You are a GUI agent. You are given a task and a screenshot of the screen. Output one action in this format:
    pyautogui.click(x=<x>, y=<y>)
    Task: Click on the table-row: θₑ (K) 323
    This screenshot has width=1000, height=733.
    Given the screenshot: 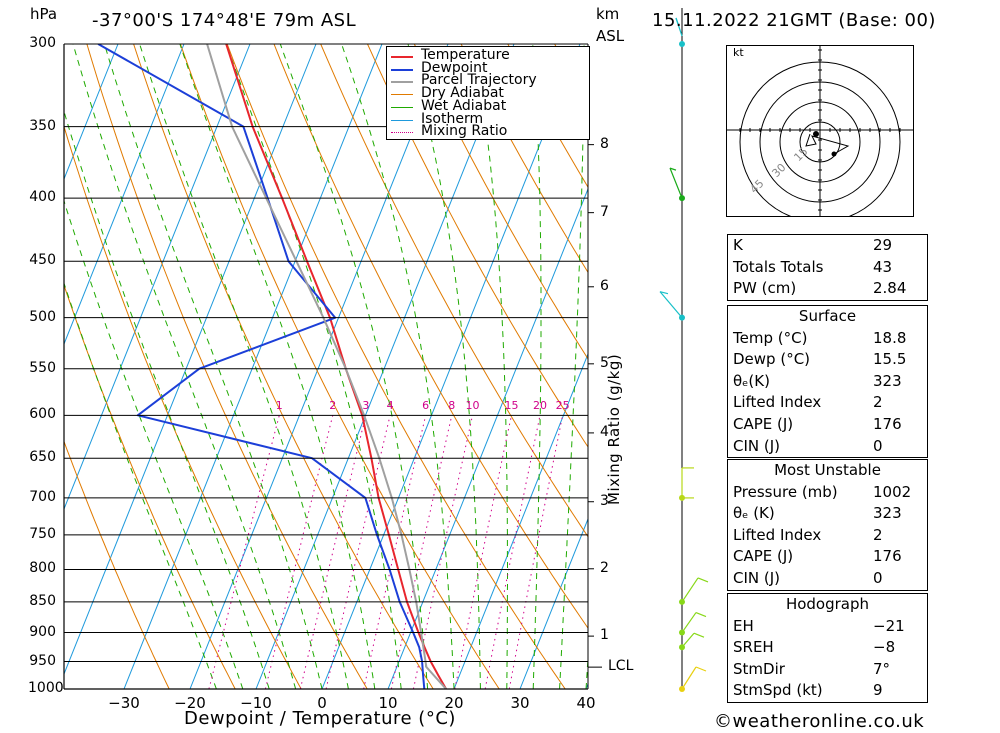 What is the action you would take?
    pyautogui.click(x=827, y=514)
    